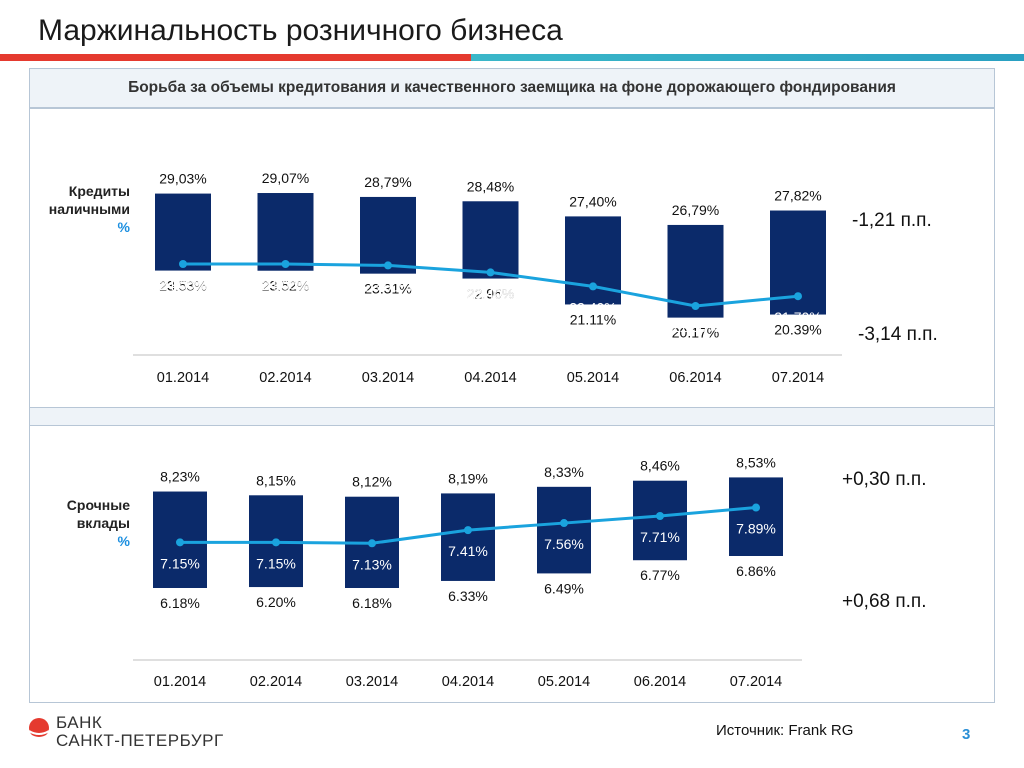 The image size is (1024, 768). I want to click on loans-line-label: 23.40%, so click(490, 293).